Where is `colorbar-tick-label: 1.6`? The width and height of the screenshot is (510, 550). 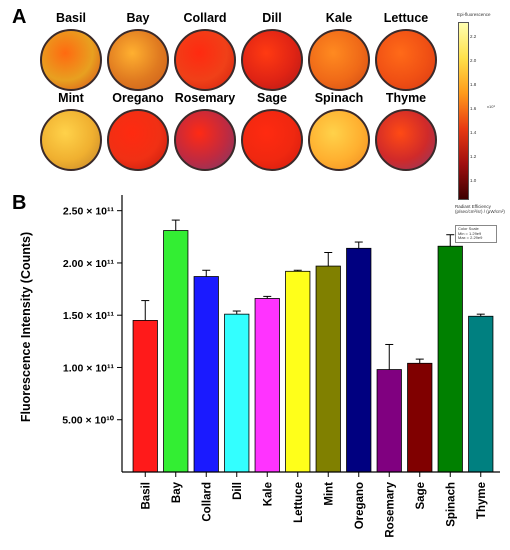 colorbar-tick-label: 1.6 is located at coordinates (473, 108).